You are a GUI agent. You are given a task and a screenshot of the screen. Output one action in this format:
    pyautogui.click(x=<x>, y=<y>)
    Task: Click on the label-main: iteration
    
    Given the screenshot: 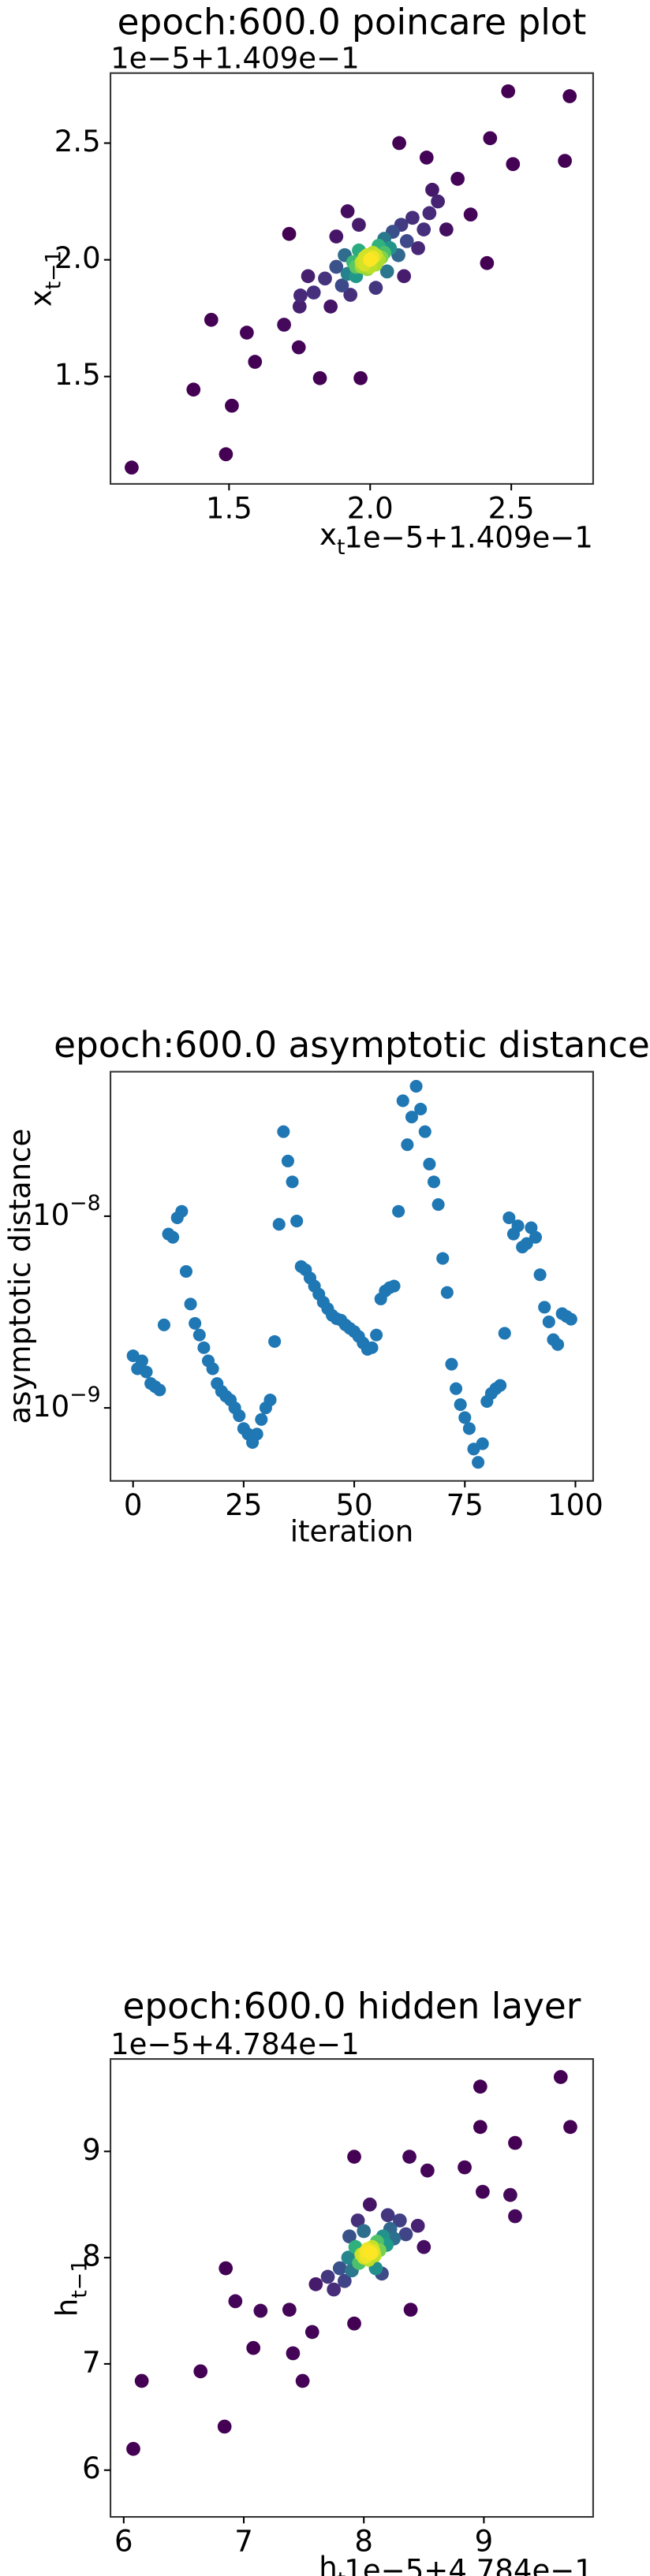 What is the action you would take?
    pyautogui.click(x=352, y=1531)
    